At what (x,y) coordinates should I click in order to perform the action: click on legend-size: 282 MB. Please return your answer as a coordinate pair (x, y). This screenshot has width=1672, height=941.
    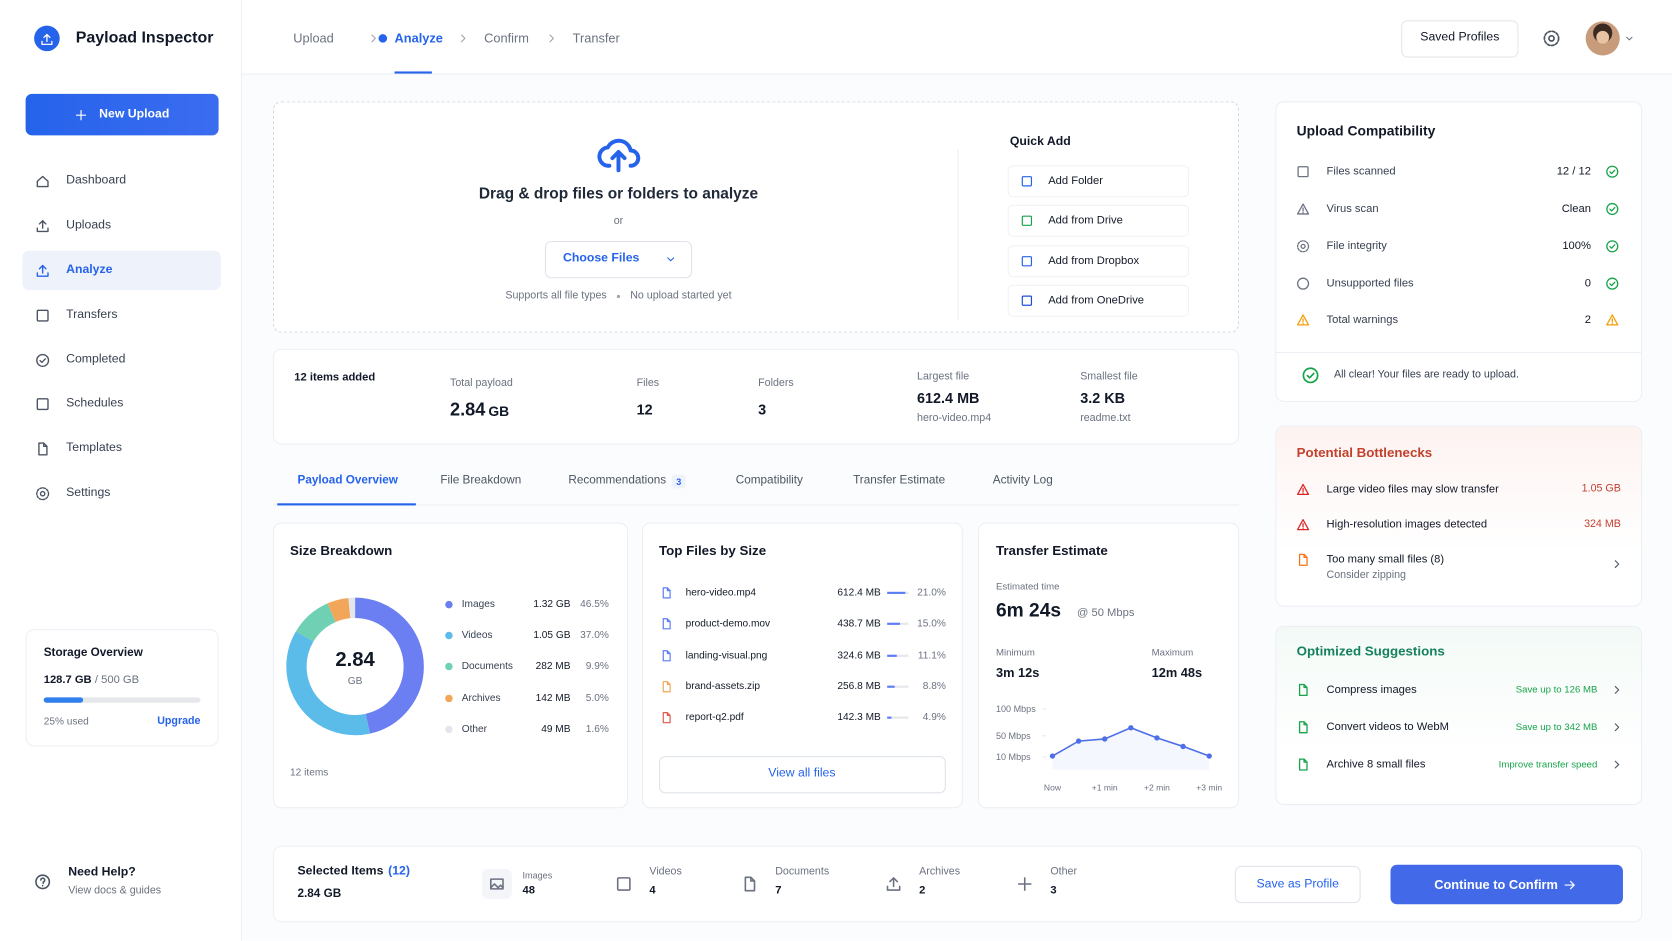
    Looking at the image, I should click on (553, 666).